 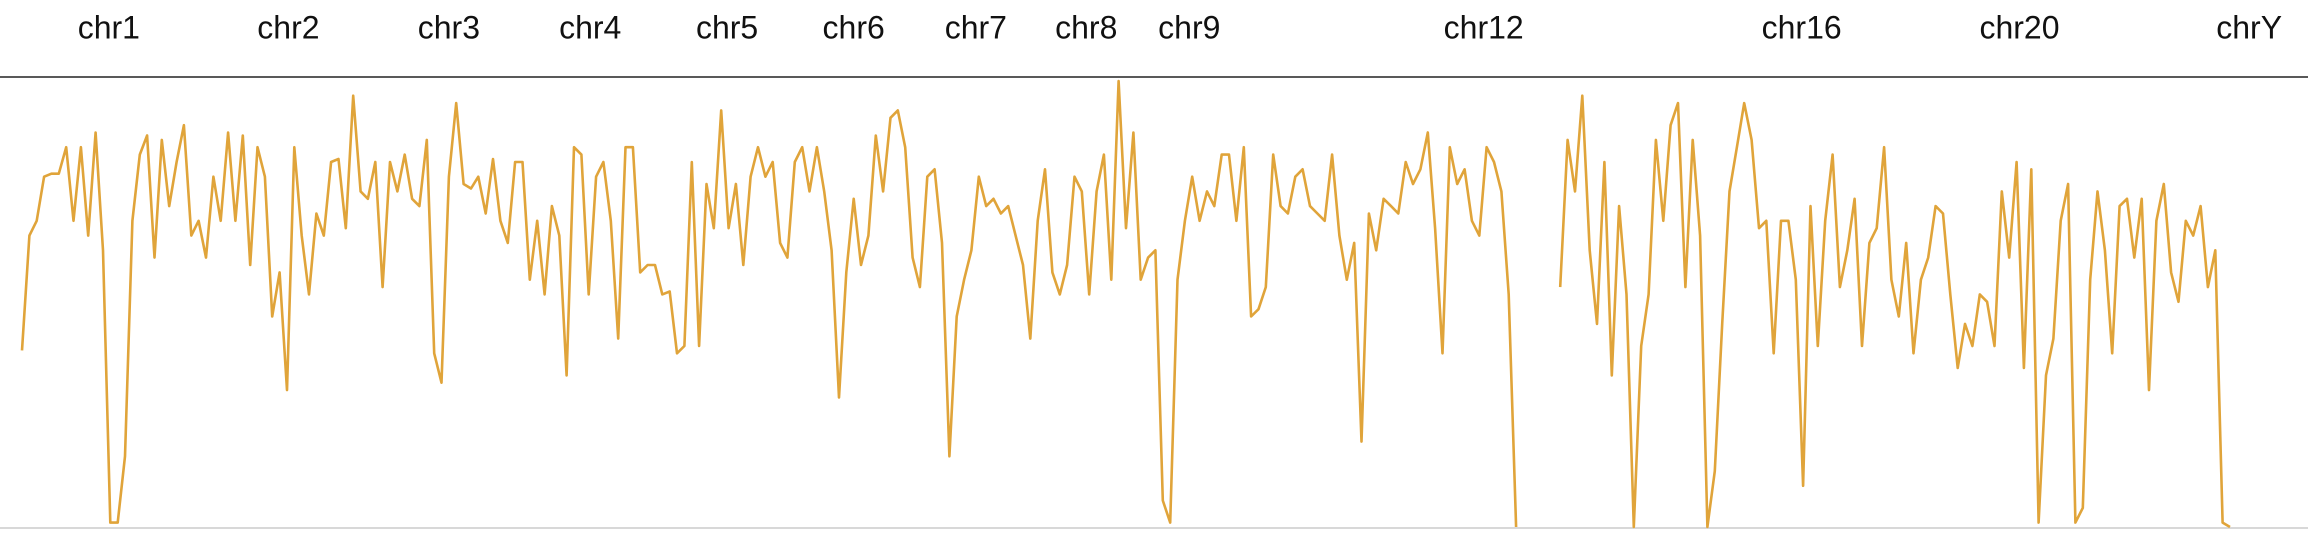 I want to click on x-tick-label: chr6, so click(x=854, y=27).